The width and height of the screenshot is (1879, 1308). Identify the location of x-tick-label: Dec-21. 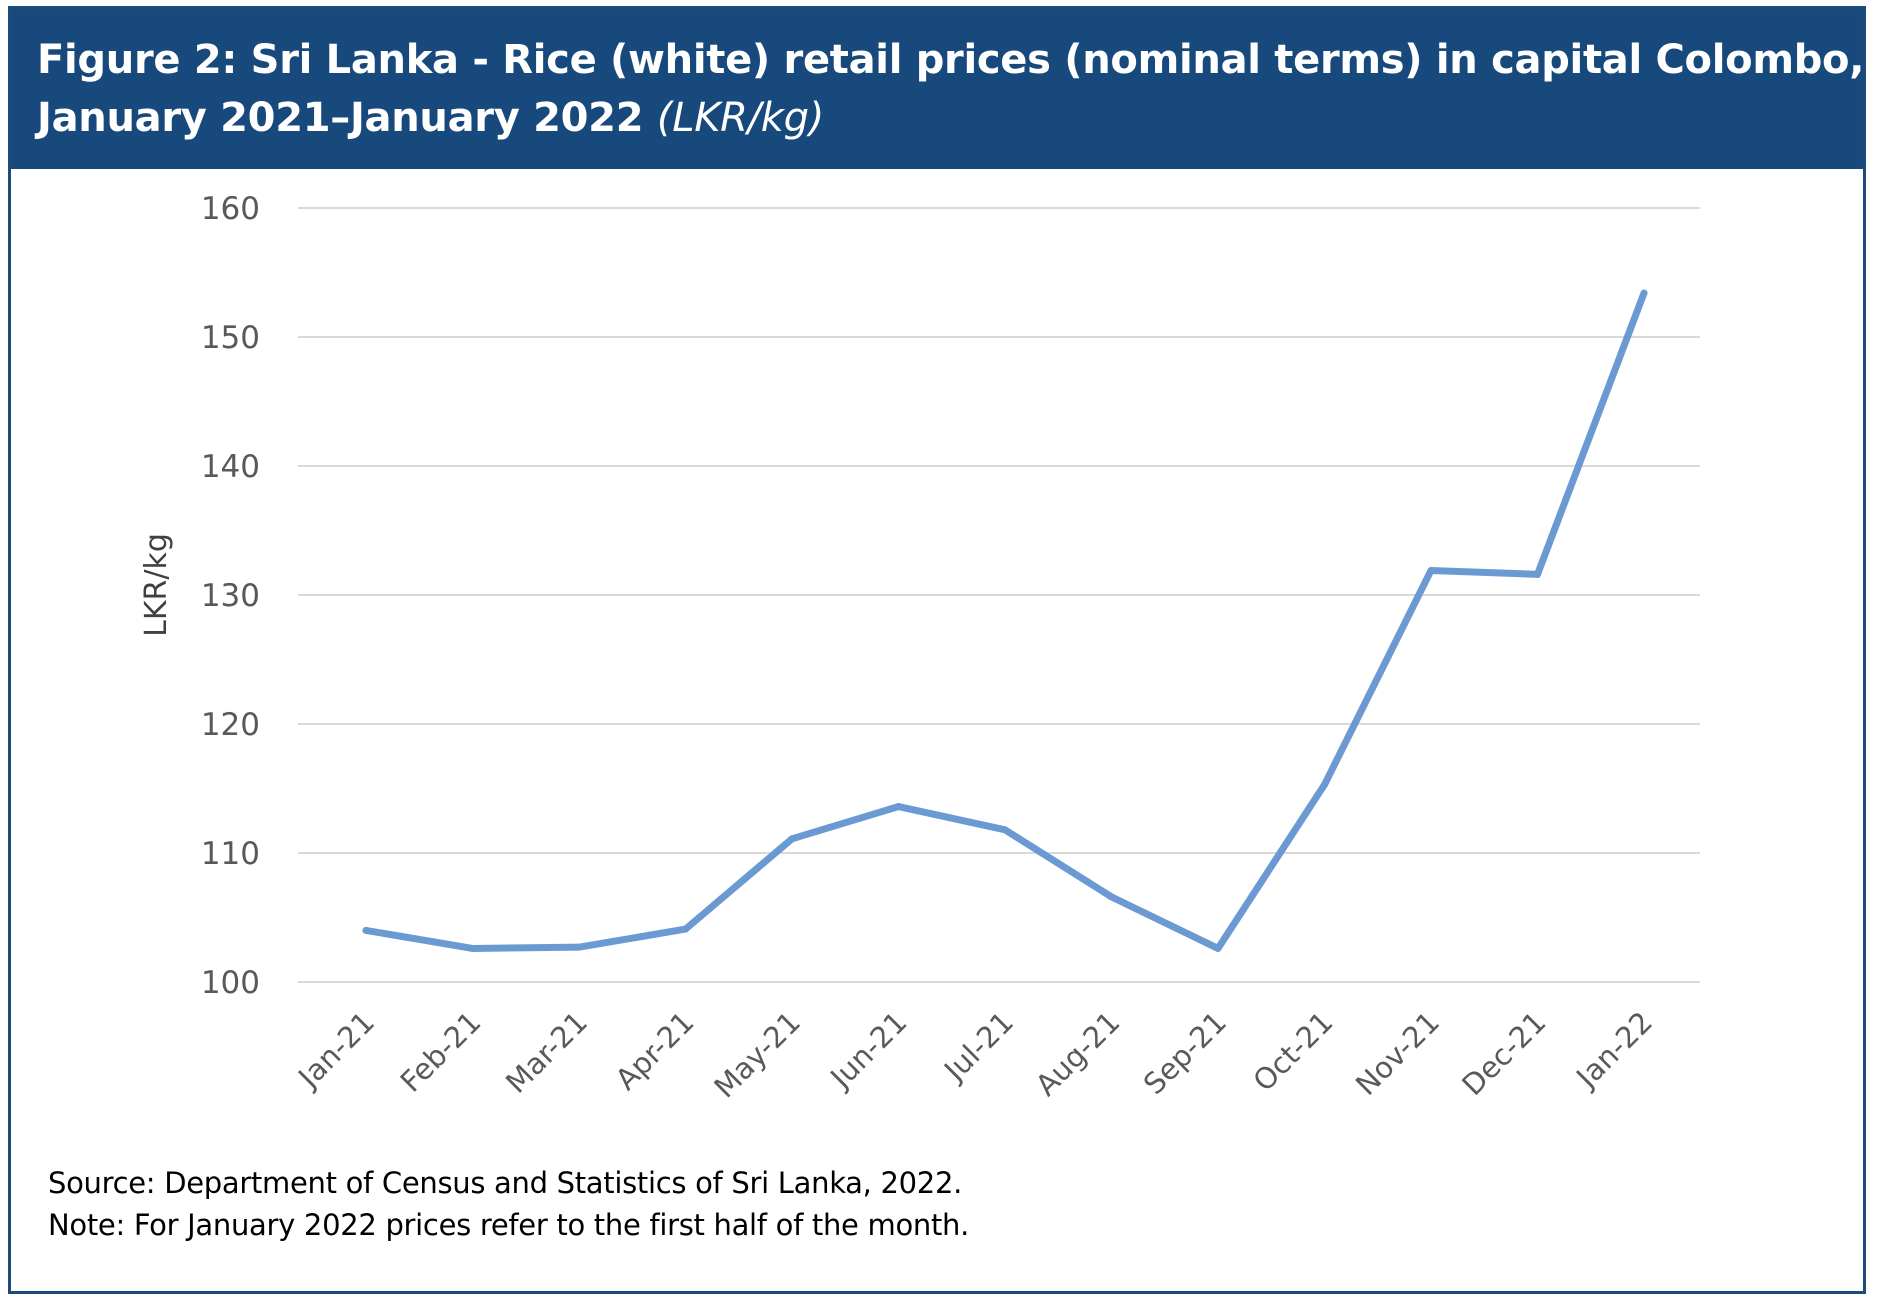
(1503, 1053).